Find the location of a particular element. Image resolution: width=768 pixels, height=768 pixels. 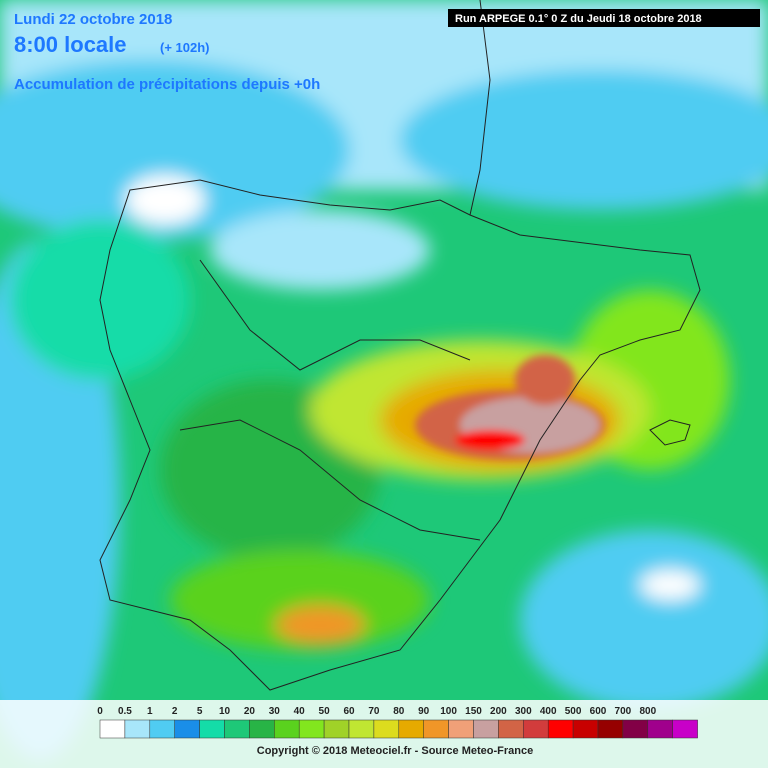

legend-swatch-overflow is located at coordinates (685, 729).